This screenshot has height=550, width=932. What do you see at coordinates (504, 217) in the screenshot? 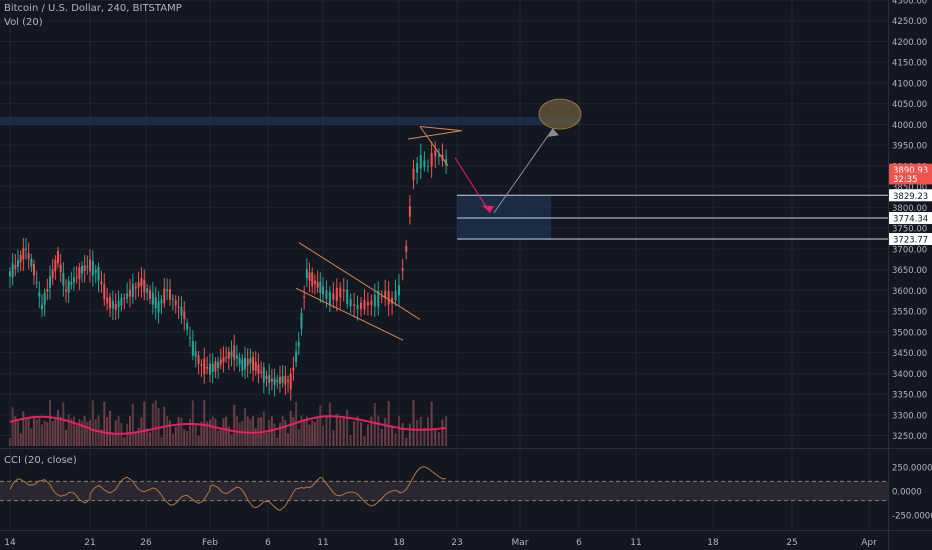
I see `support-zone` at bounding box center [504, 217].